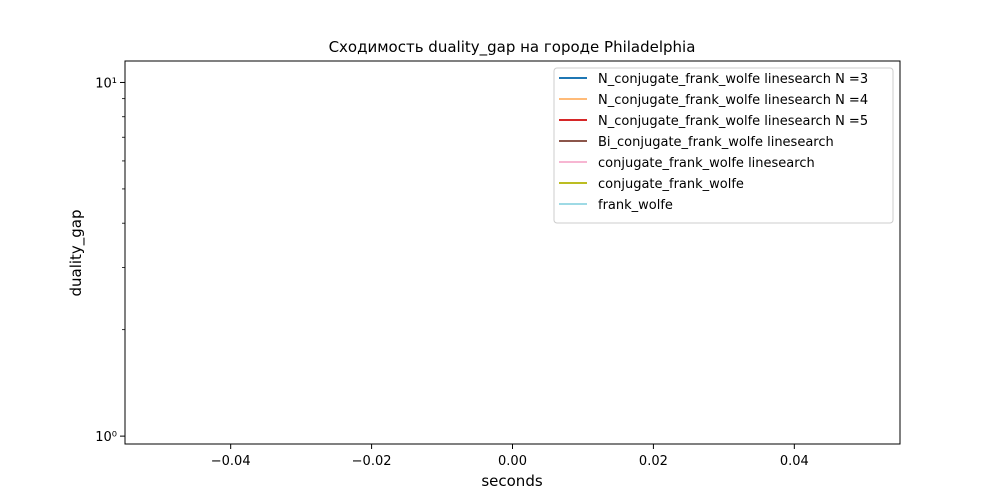 This screenshot has width=1000, height=500. What do you see at coordinates (794, 461) in the screenshot?
I see `x-tick-label: 0.04` at bounding box center [794, 461].